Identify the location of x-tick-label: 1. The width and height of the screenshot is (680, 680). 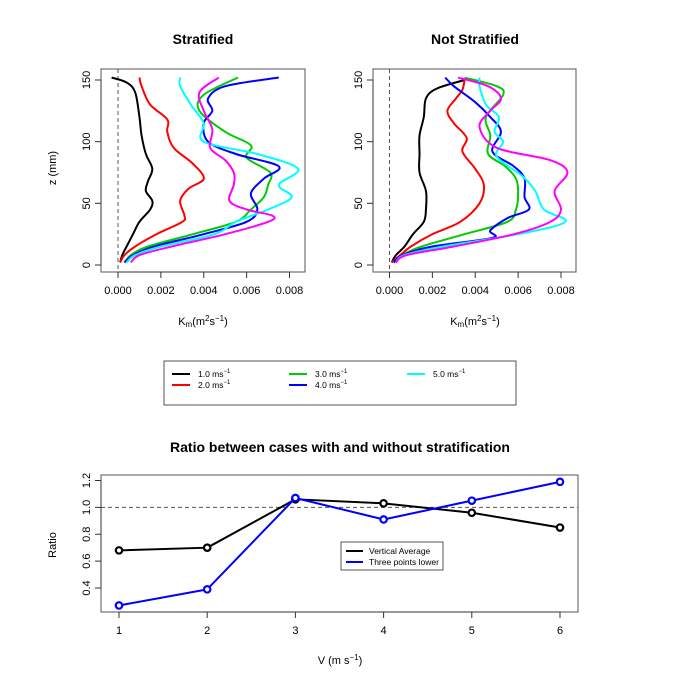
(119, 631).